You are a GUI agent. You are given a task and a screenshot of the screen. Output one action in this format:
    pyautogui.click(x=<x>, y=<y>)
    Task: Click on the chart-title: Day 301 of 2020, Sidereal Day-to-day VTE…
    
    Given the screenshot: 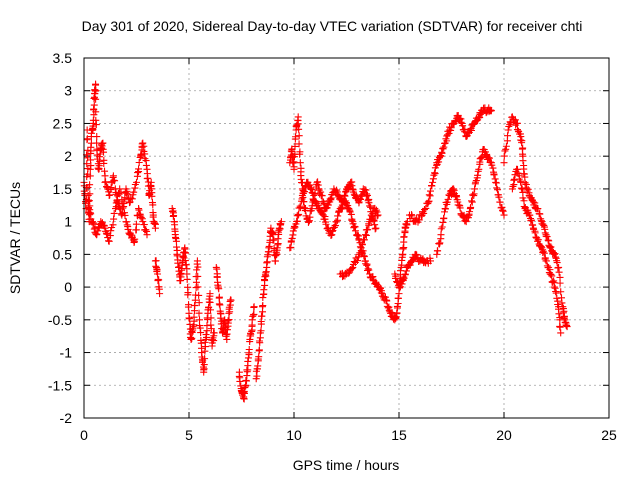 What is the action you would take?
    pyautogui.click(x=332, y=26)
    